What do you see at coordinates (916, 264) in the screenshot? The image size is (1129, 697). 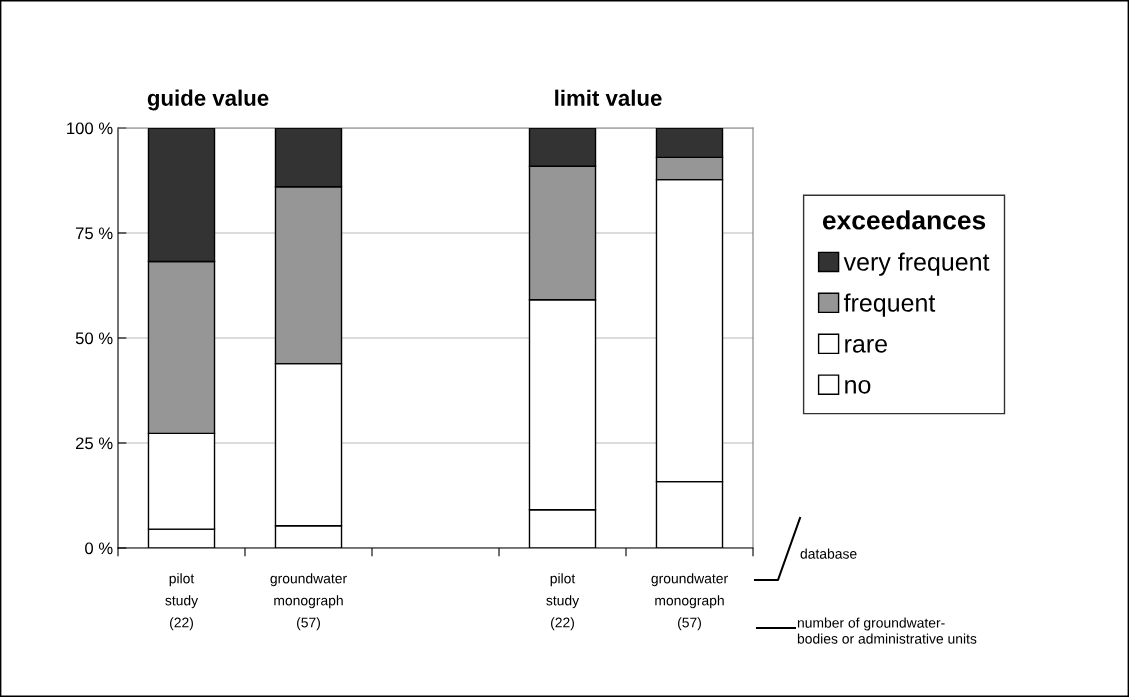 I see `legend-label: very frequent` at bounding box center [916, 264].